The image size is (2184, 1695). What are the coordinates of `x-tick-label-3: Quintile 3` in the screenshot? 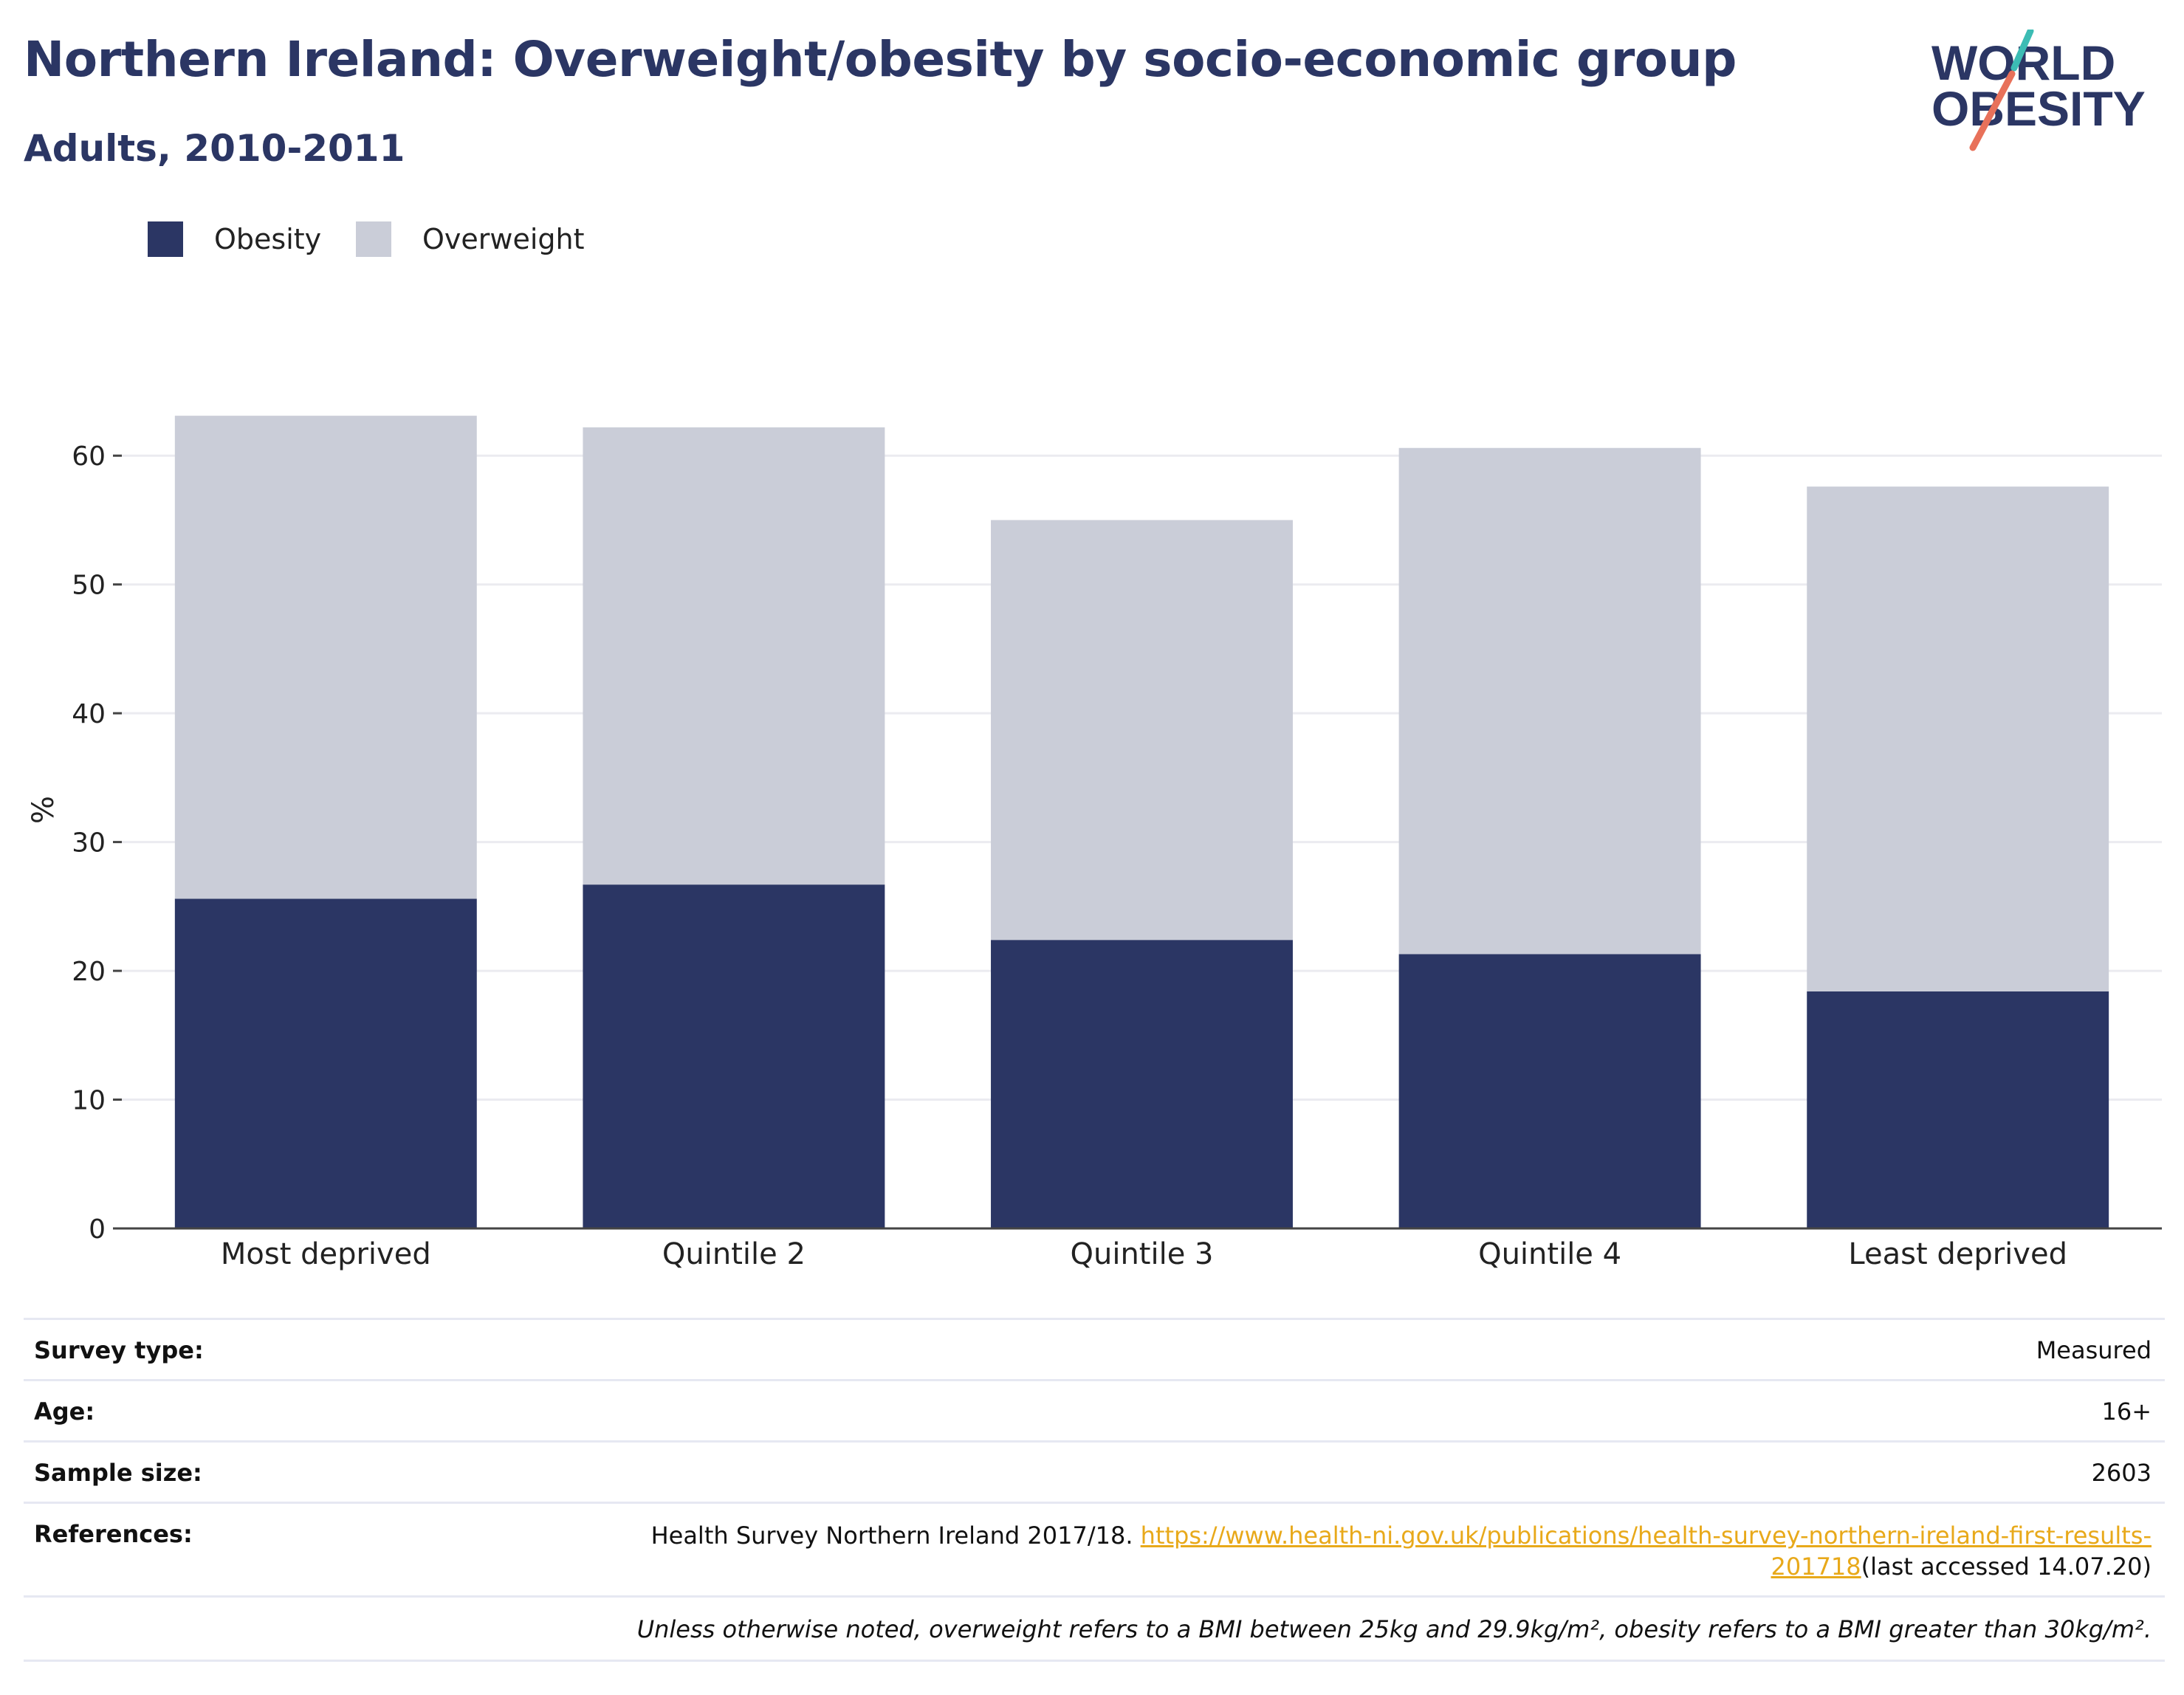 It's located at (1143, 1254).